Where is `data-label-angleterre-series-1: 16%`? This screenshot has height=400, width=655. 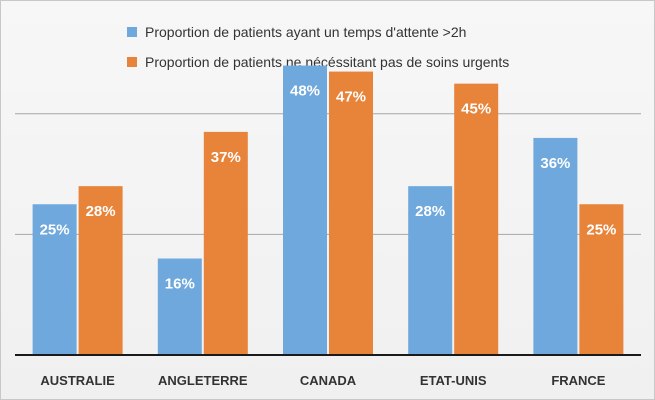 data-label-angleterre-series-1: 16% is located at coordinates (180, 284).